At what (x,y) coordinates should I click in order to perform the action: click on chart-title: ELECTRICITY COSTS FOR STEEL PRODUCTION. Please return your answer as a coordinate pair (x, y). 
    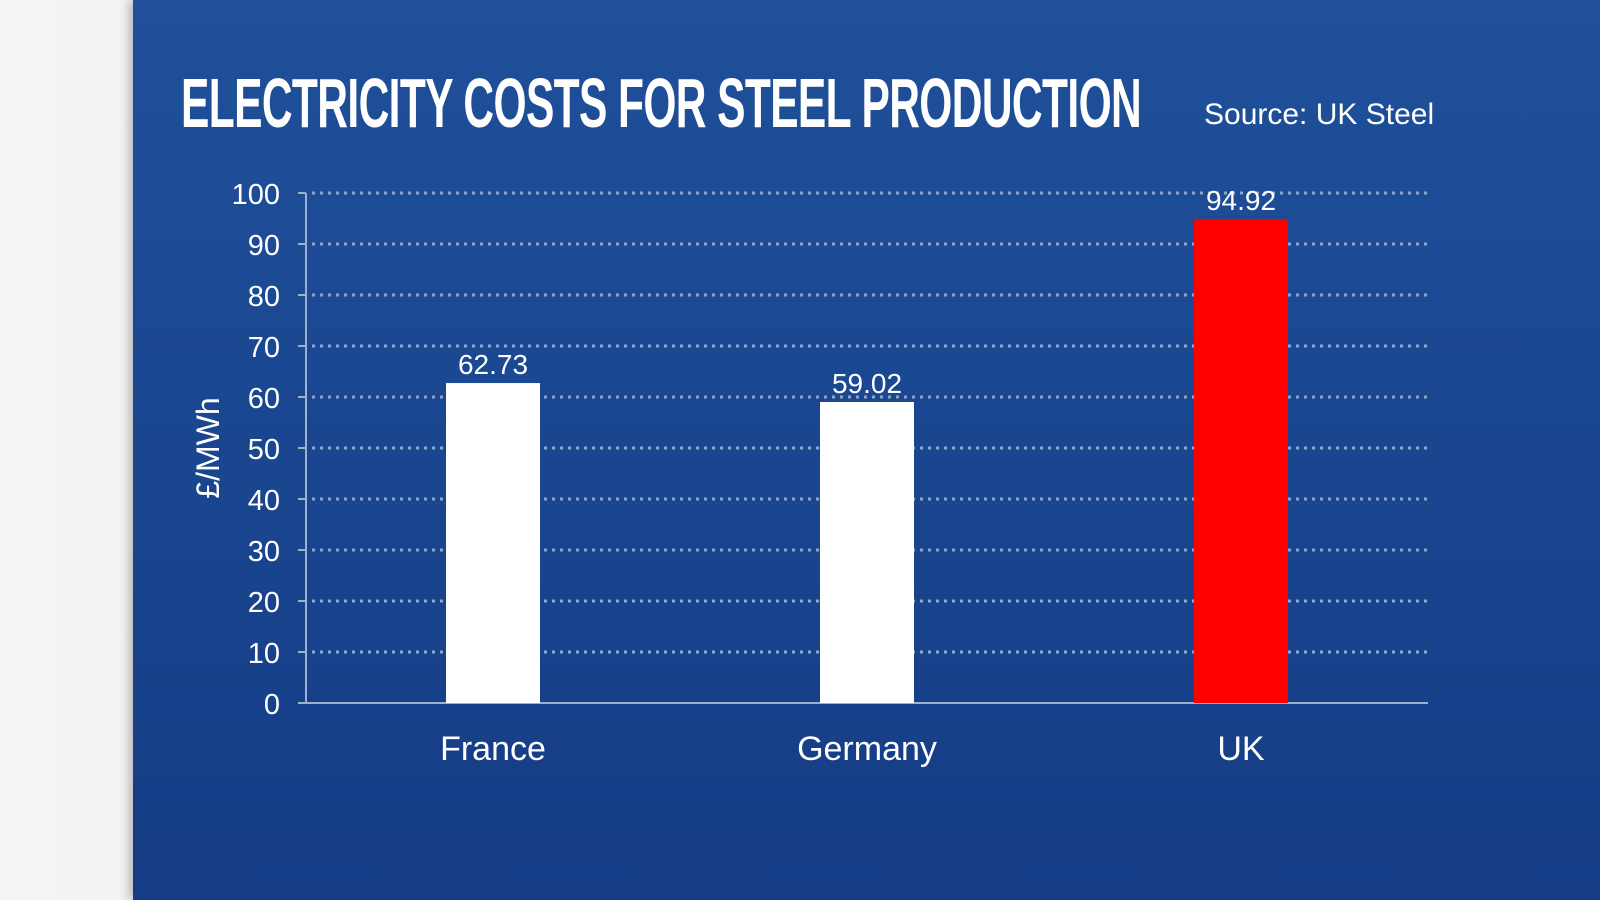
    Looking at the image, I should click on (661, 103).